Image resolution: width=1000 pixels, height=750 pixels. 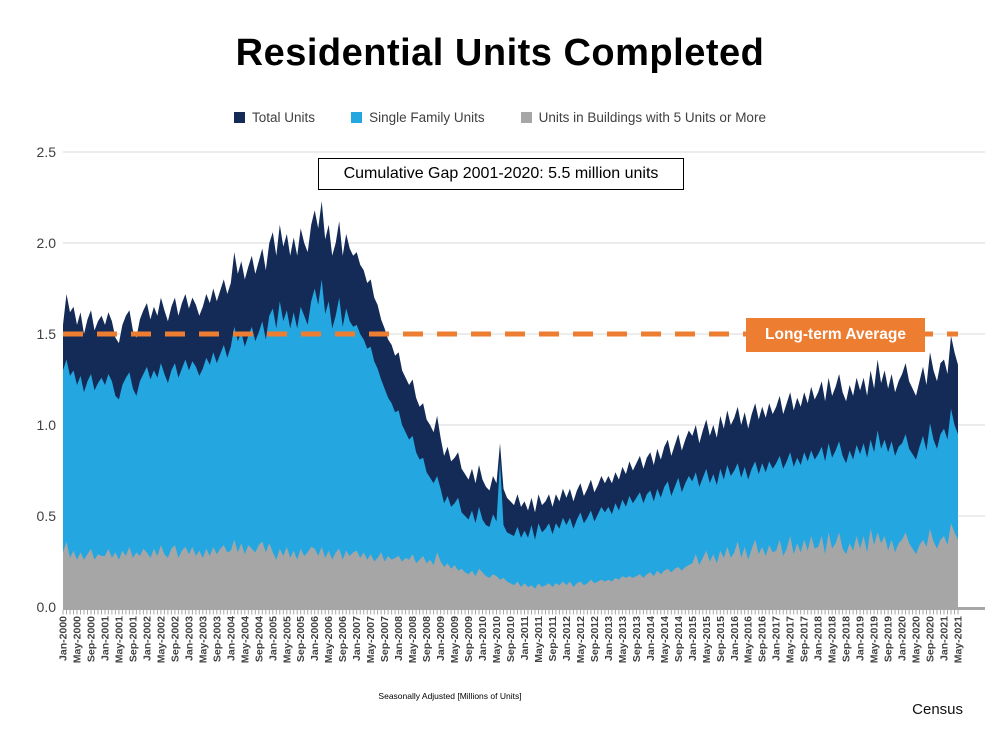 I want to click on svg-text: Sep-2018, so click(x=847, y=639).